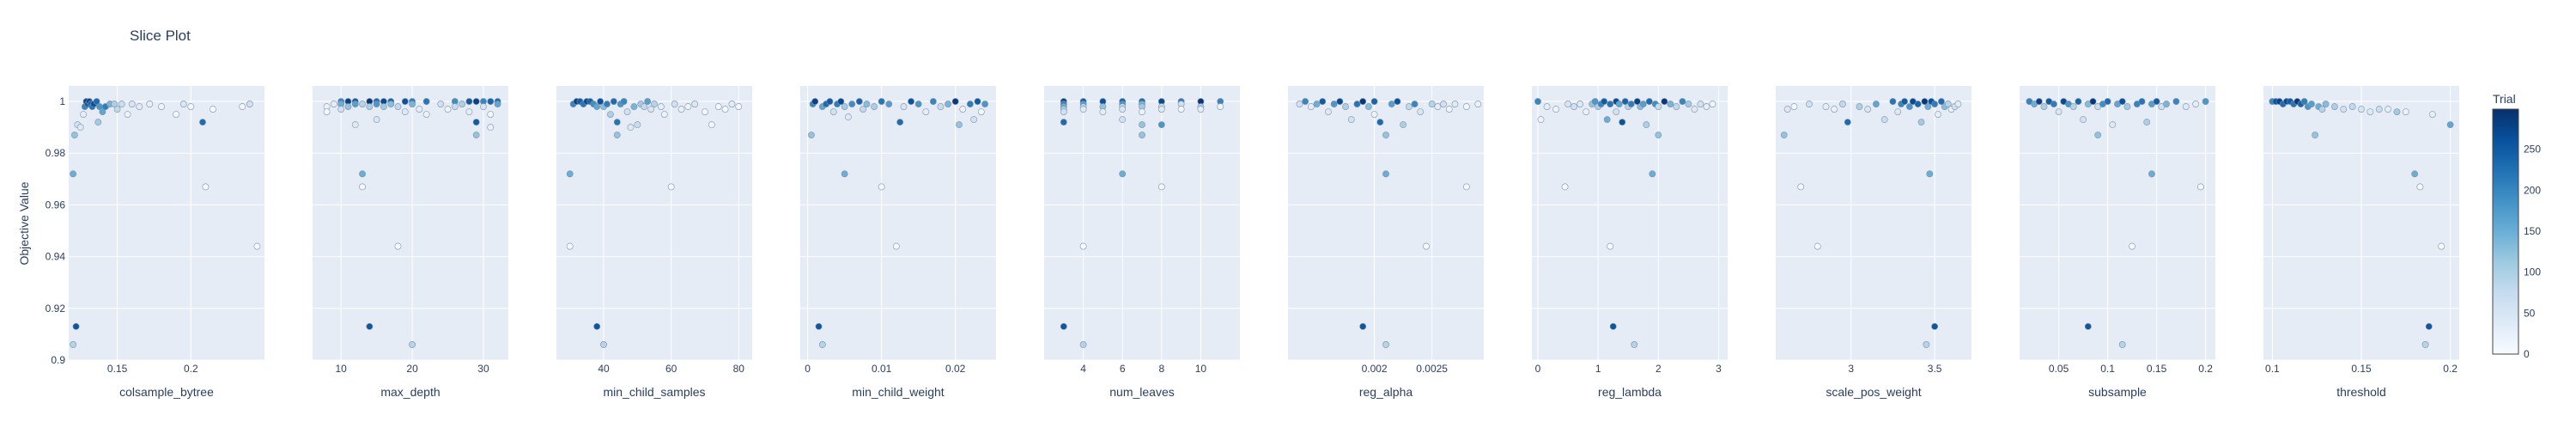  What do you see at coordinates (2361, 392) in the screenshot?
I see `x-axis-label: threshold` at bounding box center [2361, 392].